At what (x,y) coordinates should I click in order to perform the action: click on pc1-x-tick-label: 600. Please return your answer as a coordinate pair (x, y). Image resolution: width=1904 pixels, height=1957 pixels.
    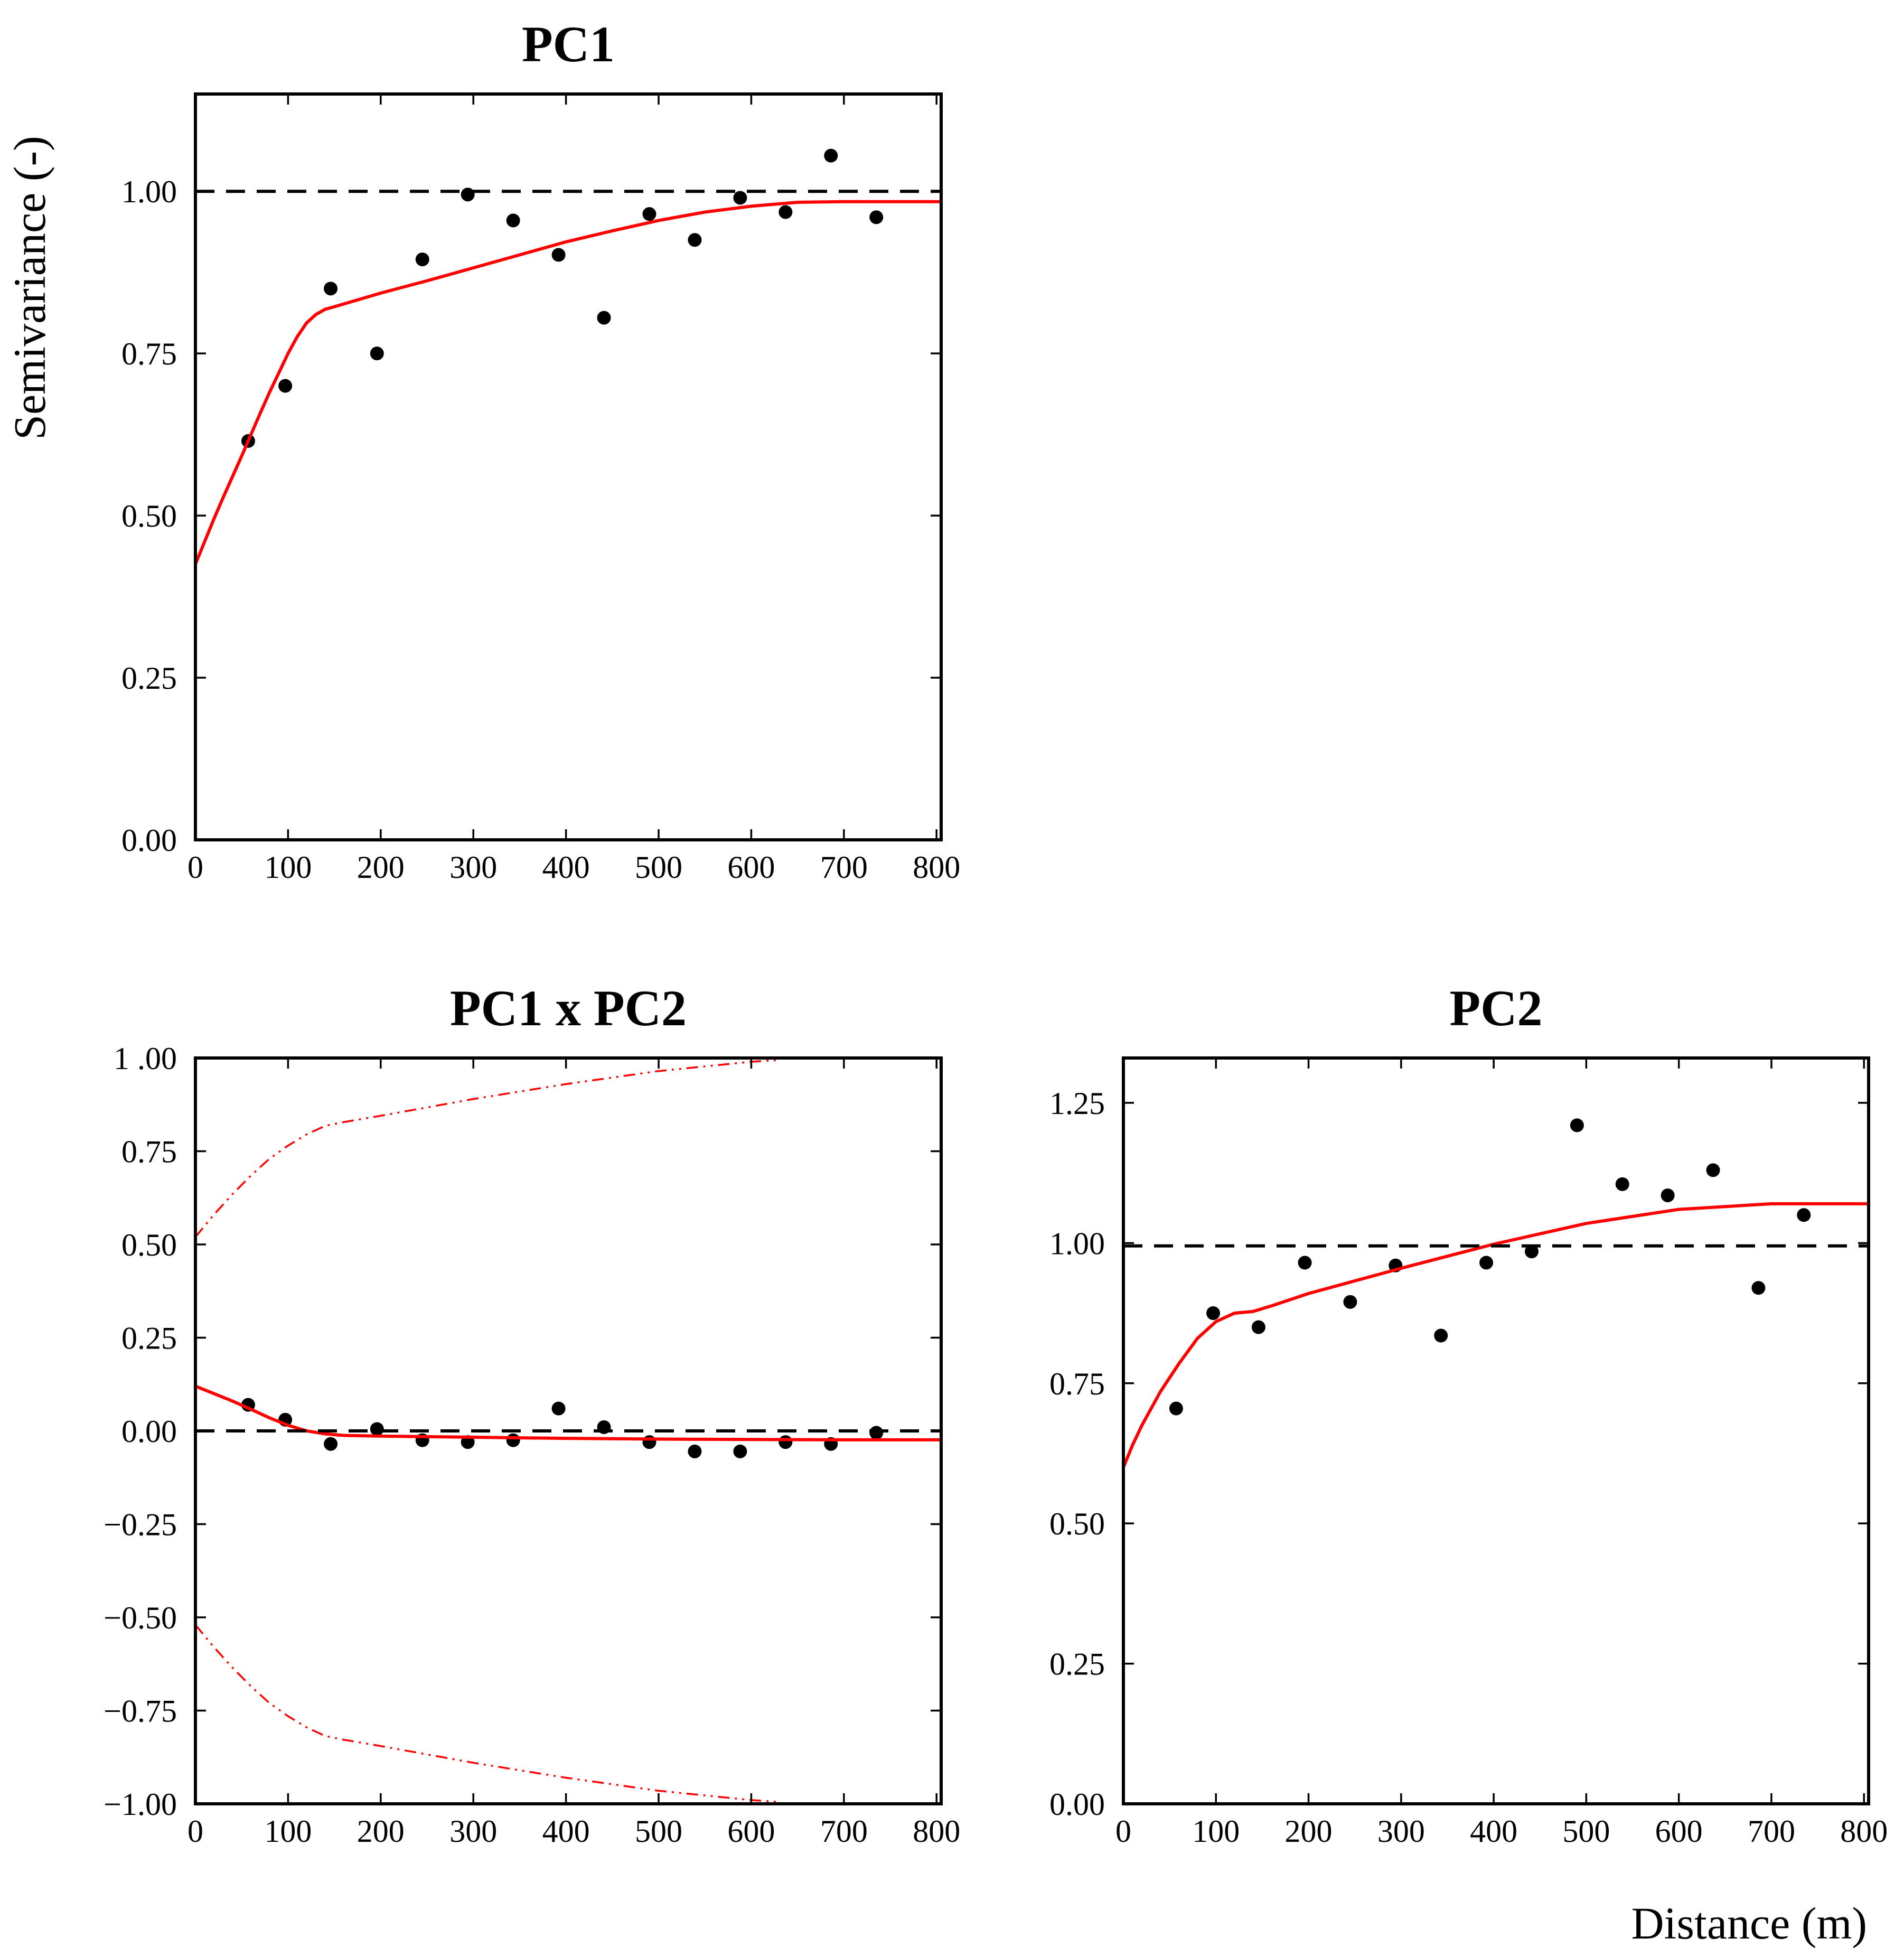
    Looking at the image, I should click on (751, 867).